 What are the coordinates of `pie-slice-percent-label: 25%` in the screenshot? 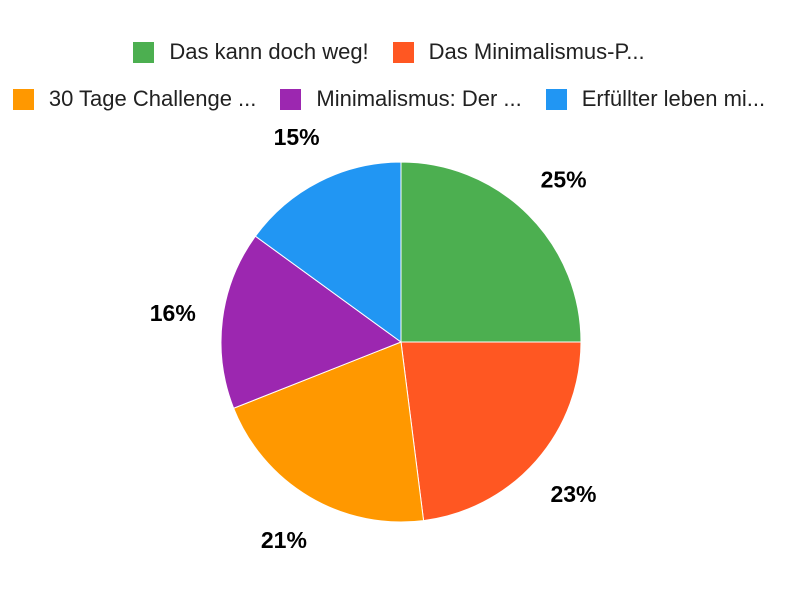 It's located at (564, 179).